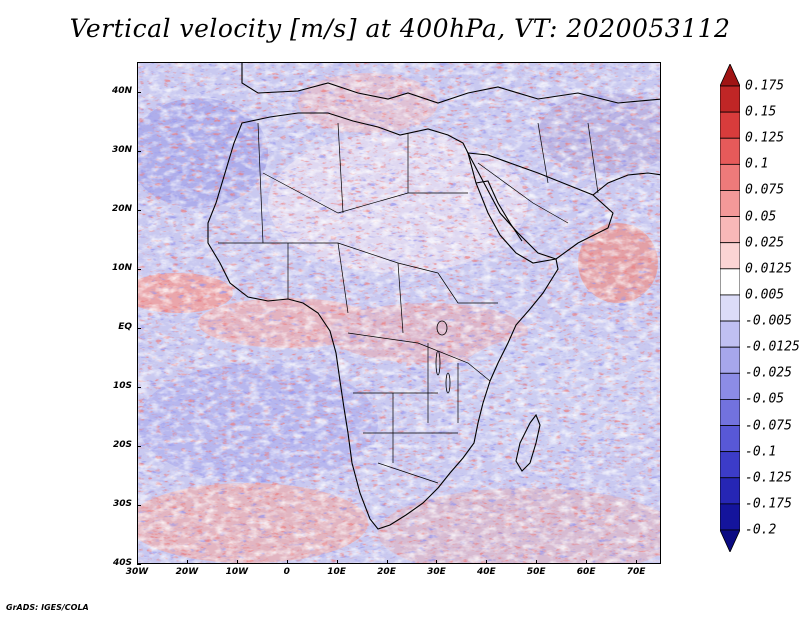 This screenshot has width=800, height=618. I want to click on lat-tick-label: 40S, so click(122, 563).